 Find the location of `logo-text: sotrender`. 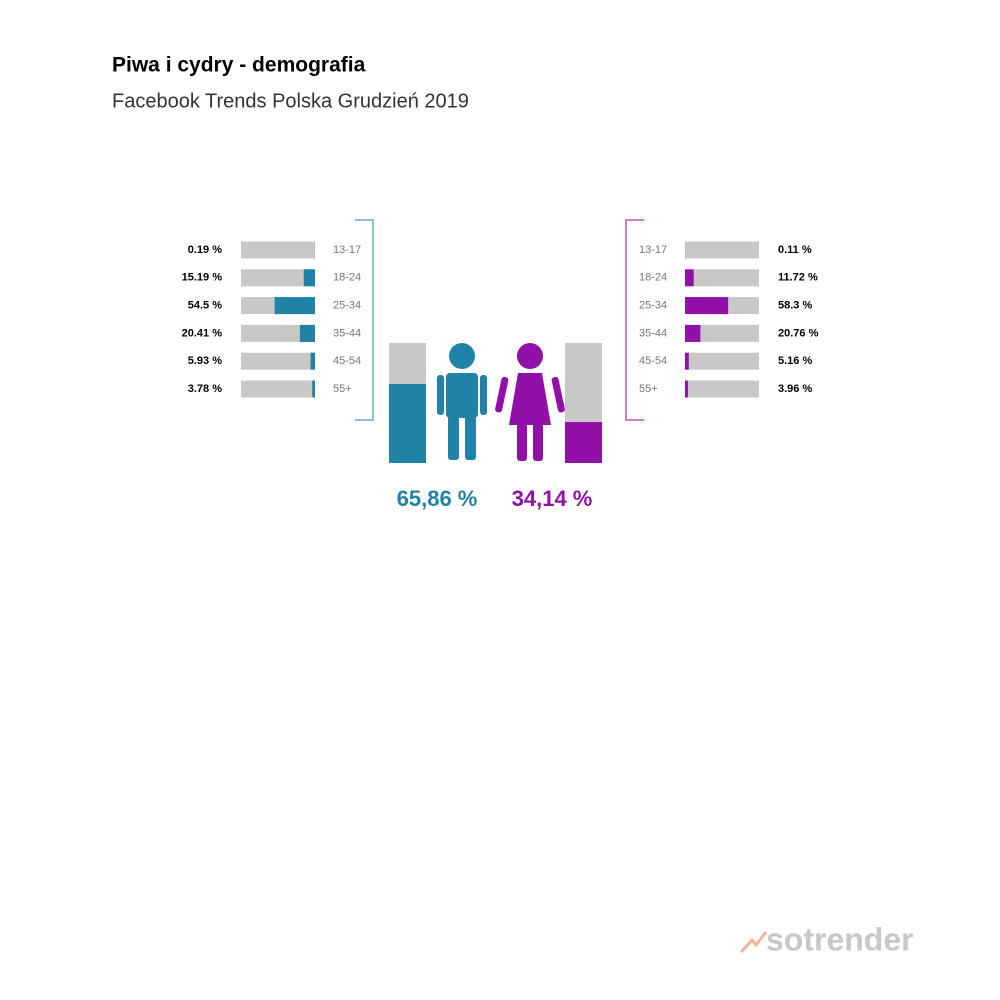

logo-text: sotrender is located at coordinates (840, 939).